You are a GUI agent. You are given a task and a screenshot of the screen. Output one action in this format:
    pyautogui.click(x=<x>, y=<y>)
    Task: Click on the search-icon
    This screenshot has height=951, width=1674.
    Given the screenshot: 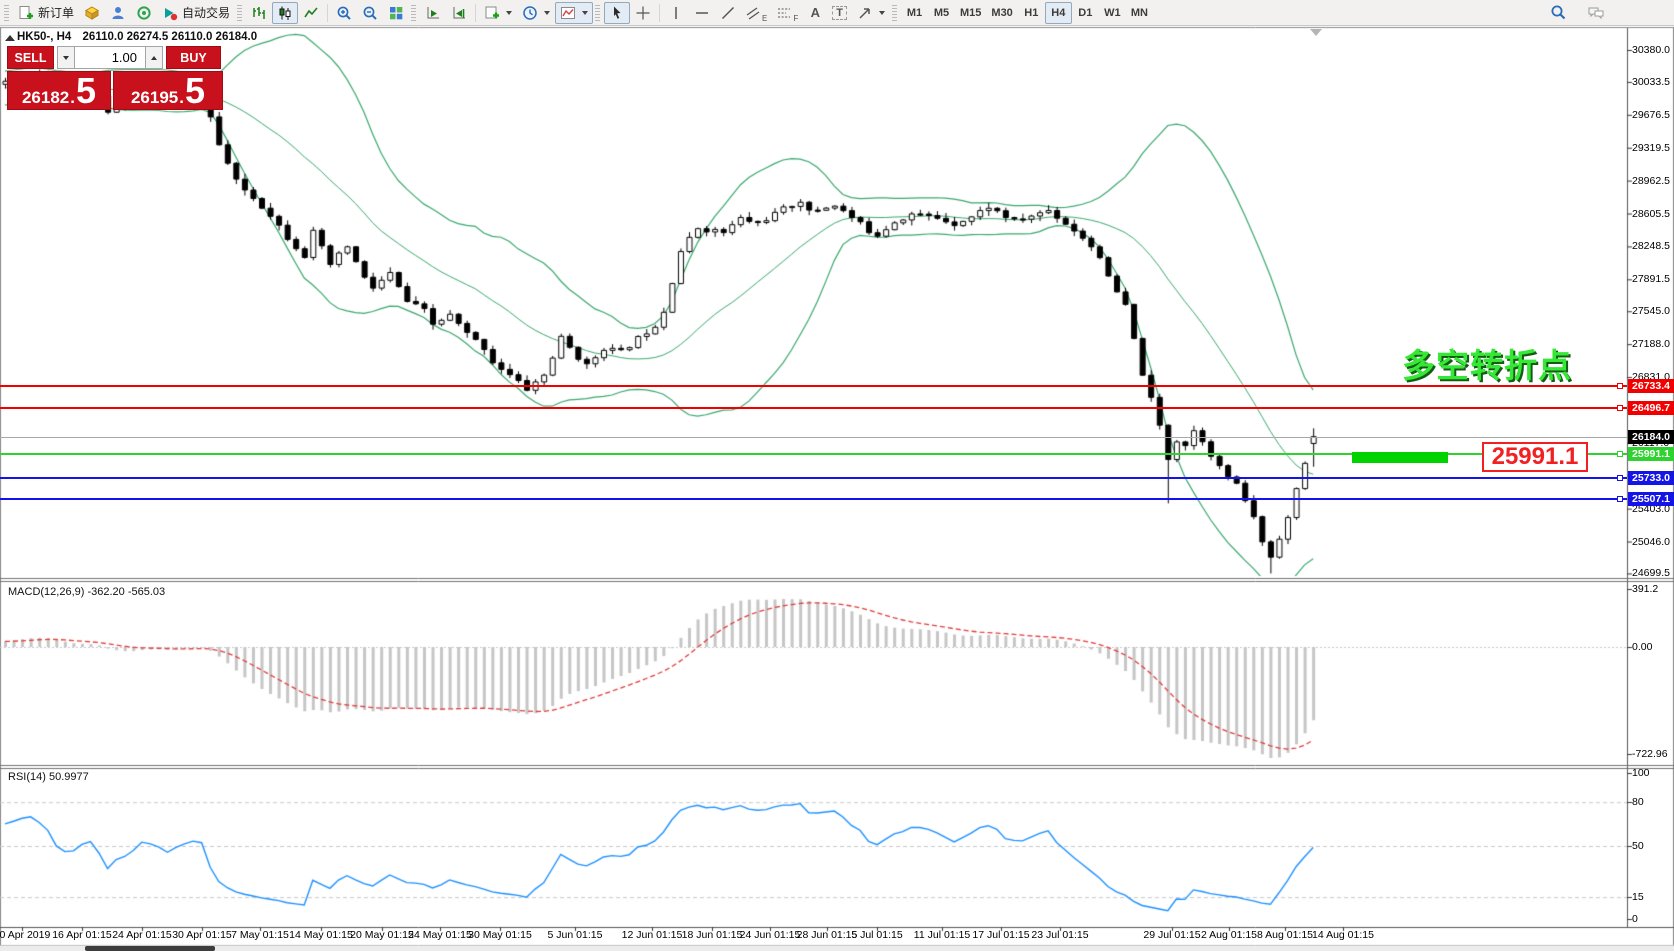 What is the action you would take?
    pyautogui.click(x=1558, y=12)
    